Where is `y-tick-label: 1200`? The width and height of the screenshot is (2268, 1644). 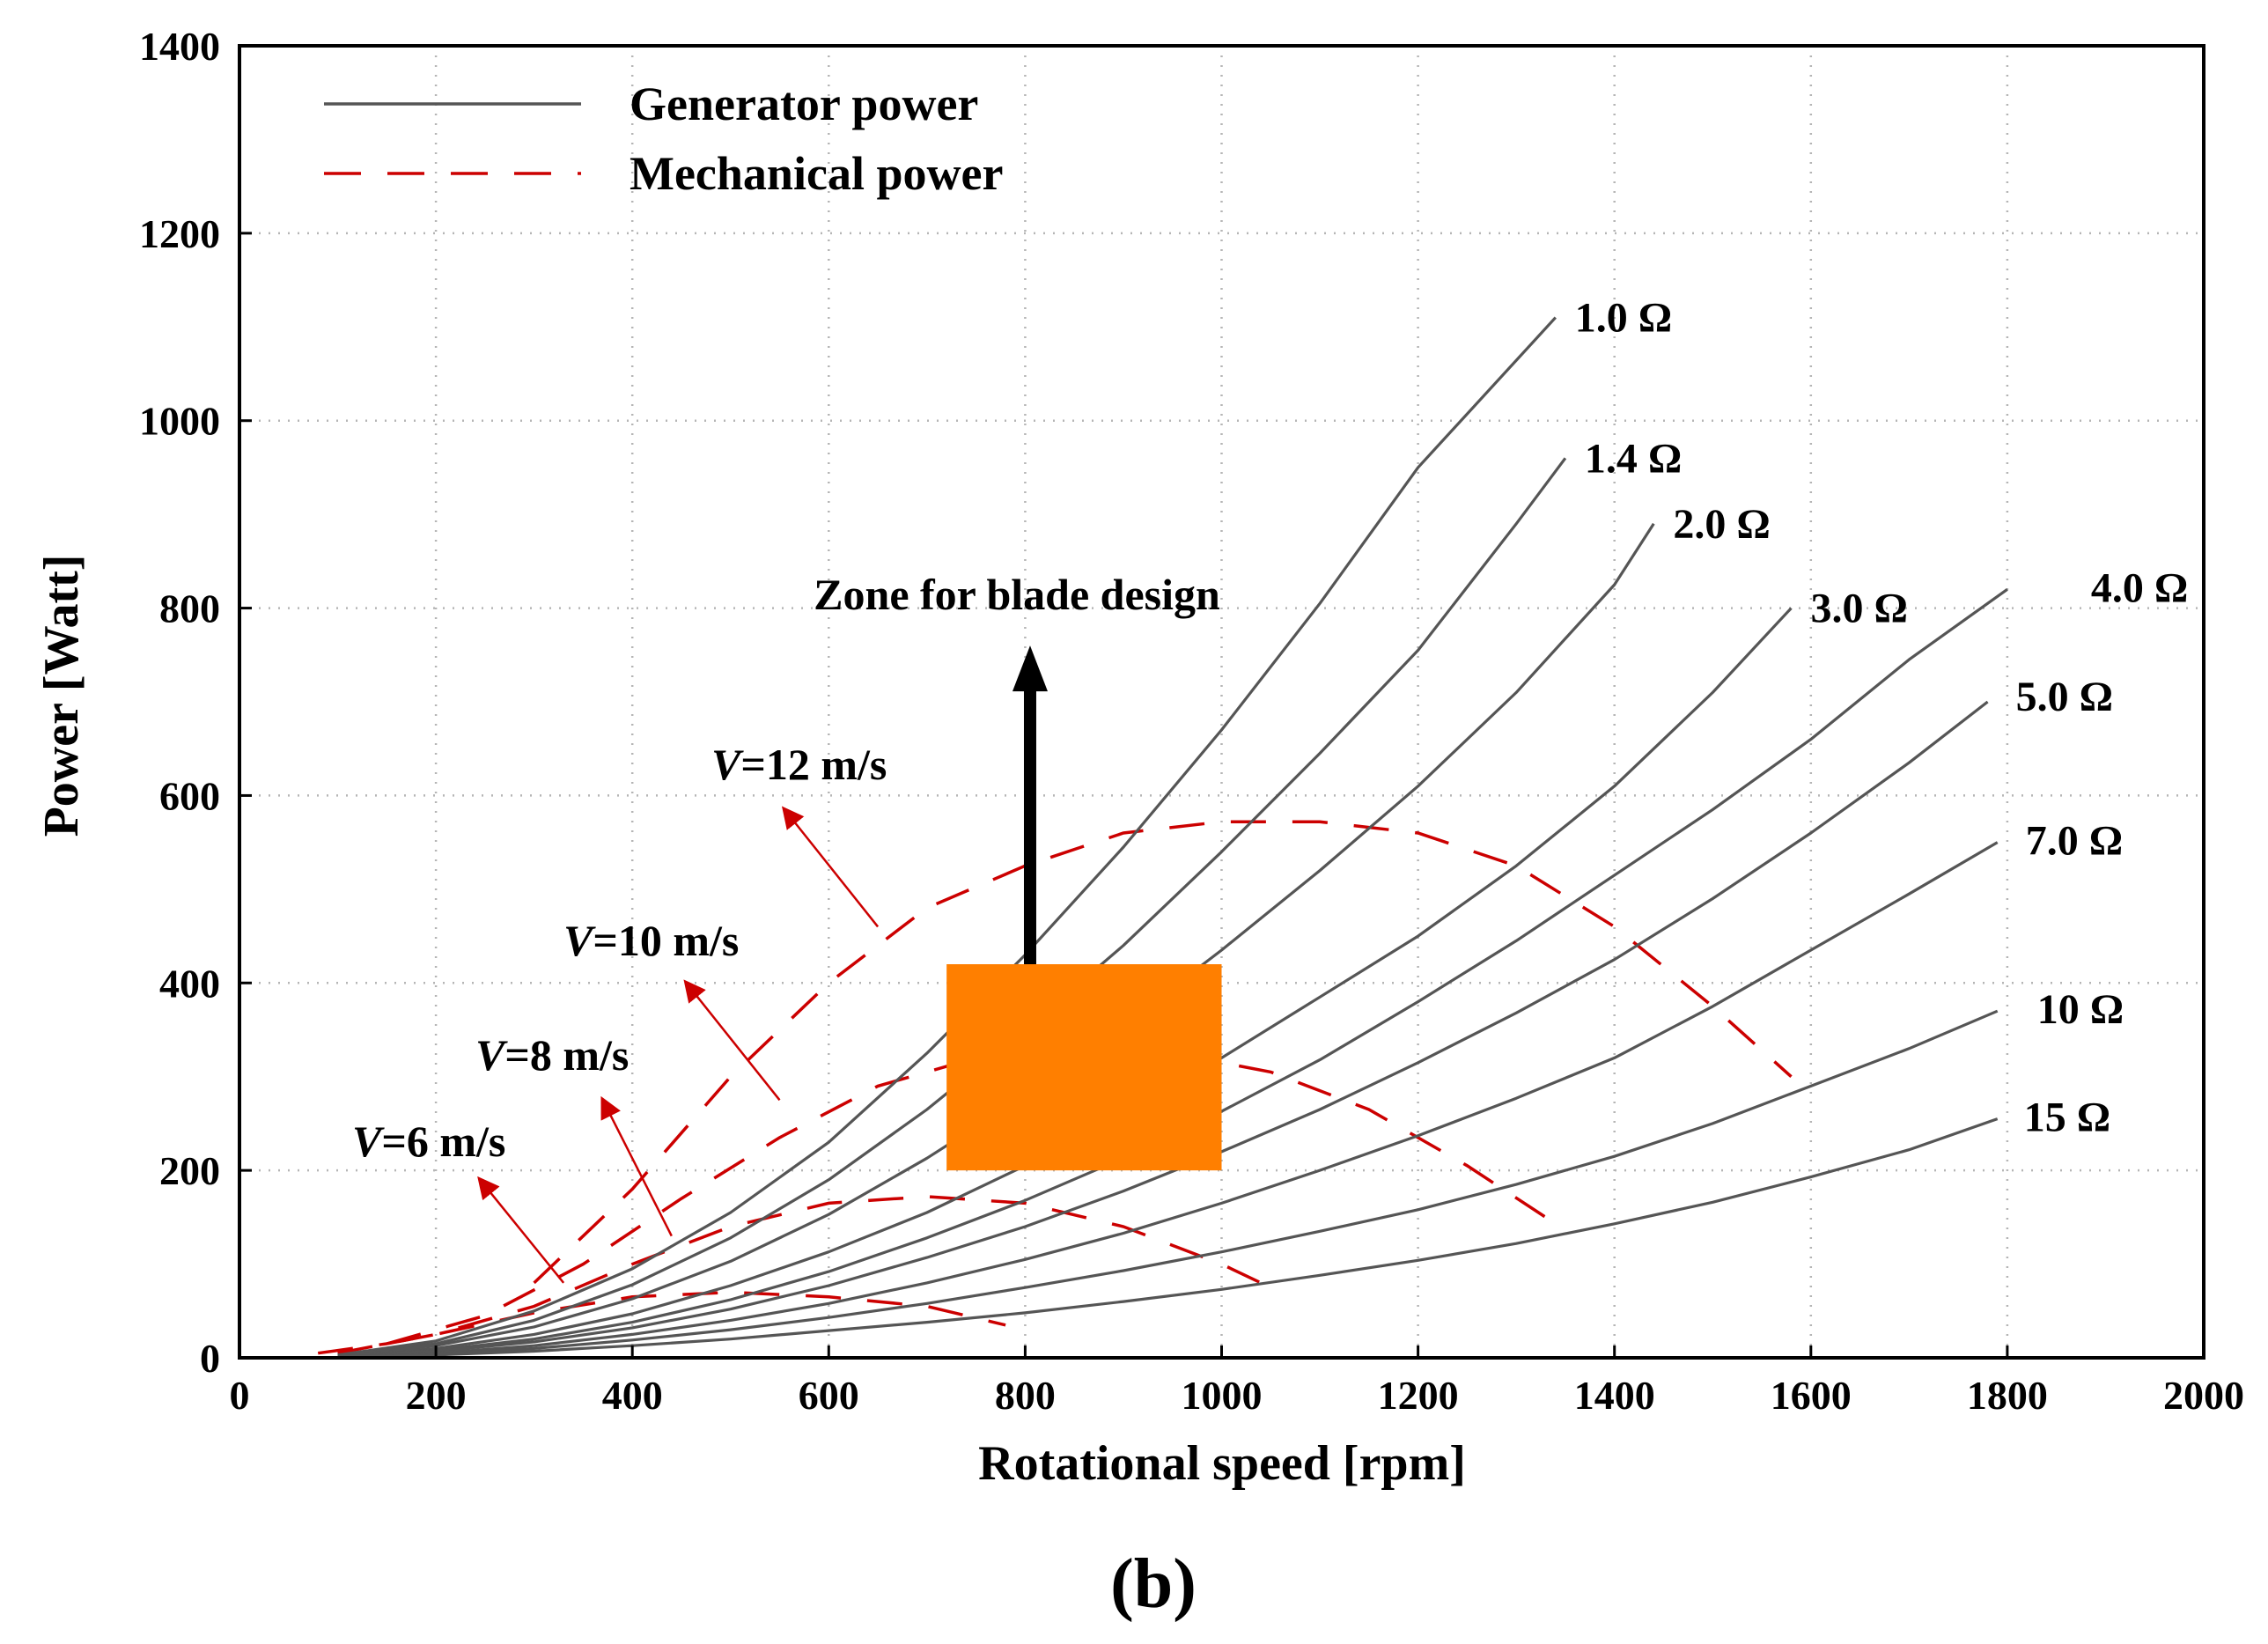 y-tick-label: 1200 is located at coordinates (179, 233).